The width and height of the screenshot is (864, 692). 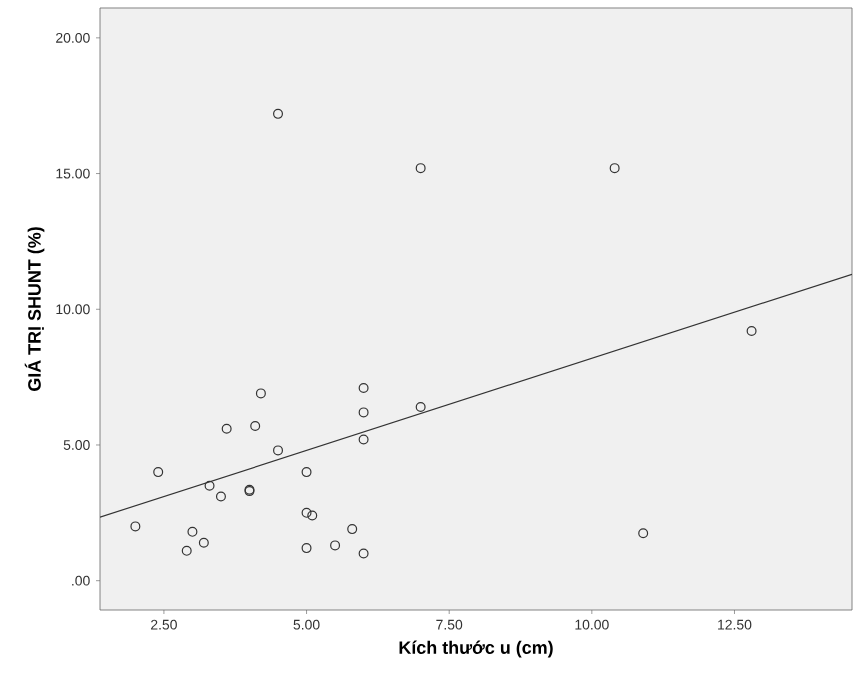 I want to click on y-axis-title: GIÁ TRỊ SHUNT (%), so click(x=34, y=309).